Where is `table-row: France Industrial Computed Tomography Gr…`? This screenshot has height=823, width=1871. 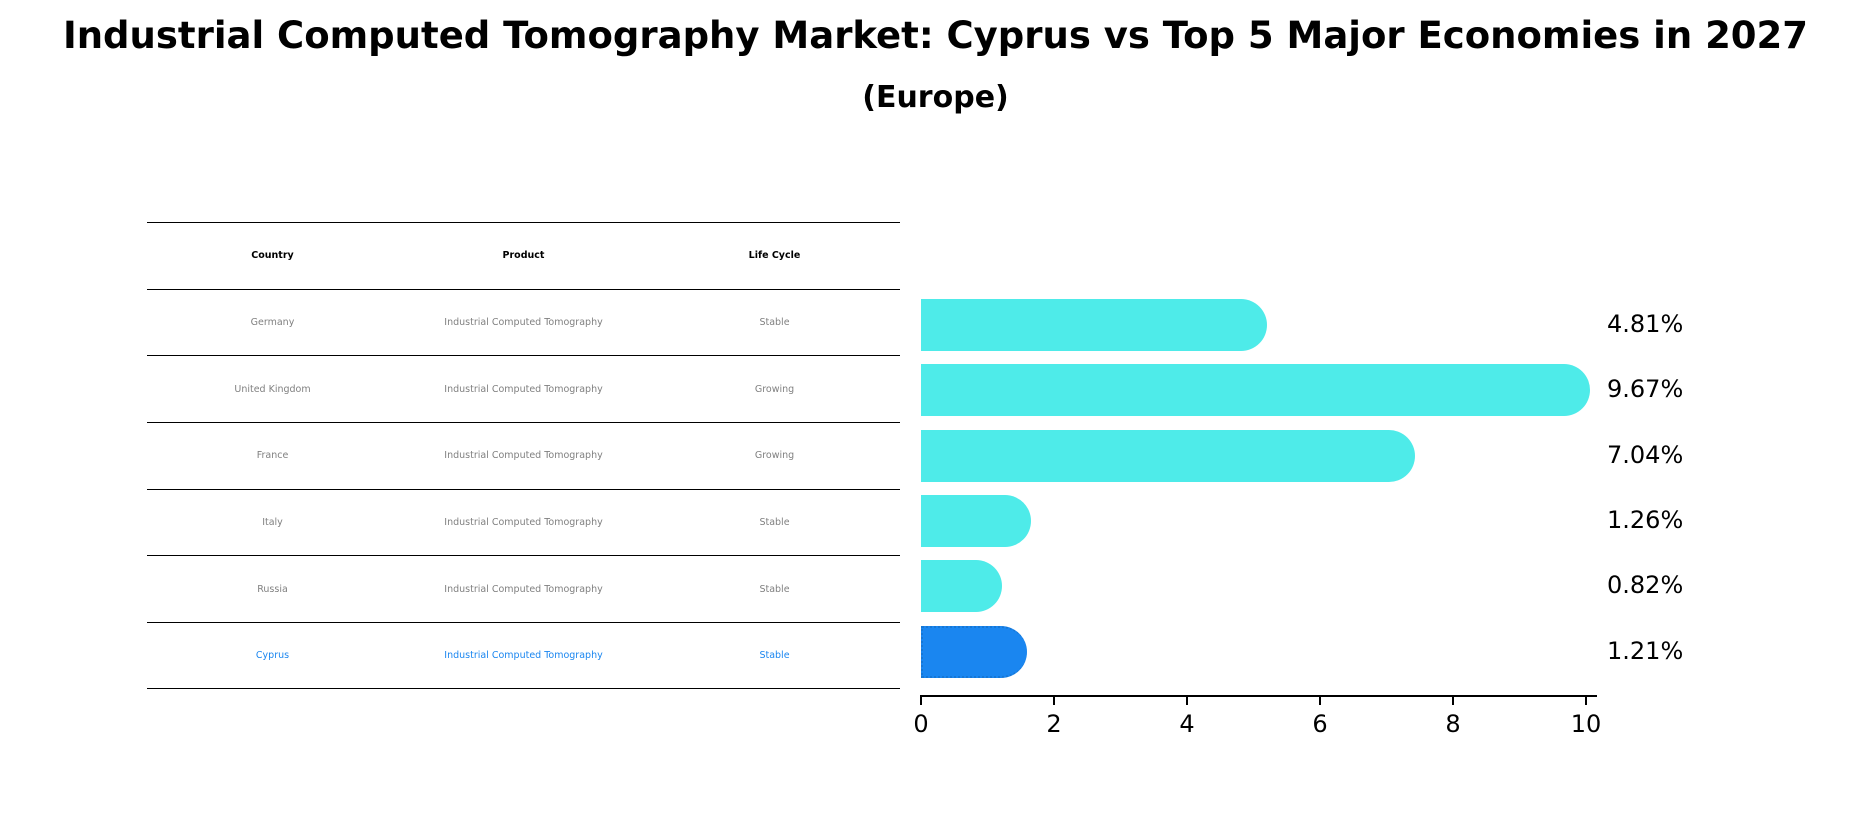
table-row: France Industrial Computed Tomography Gr… is located at coordinates (523, 455).